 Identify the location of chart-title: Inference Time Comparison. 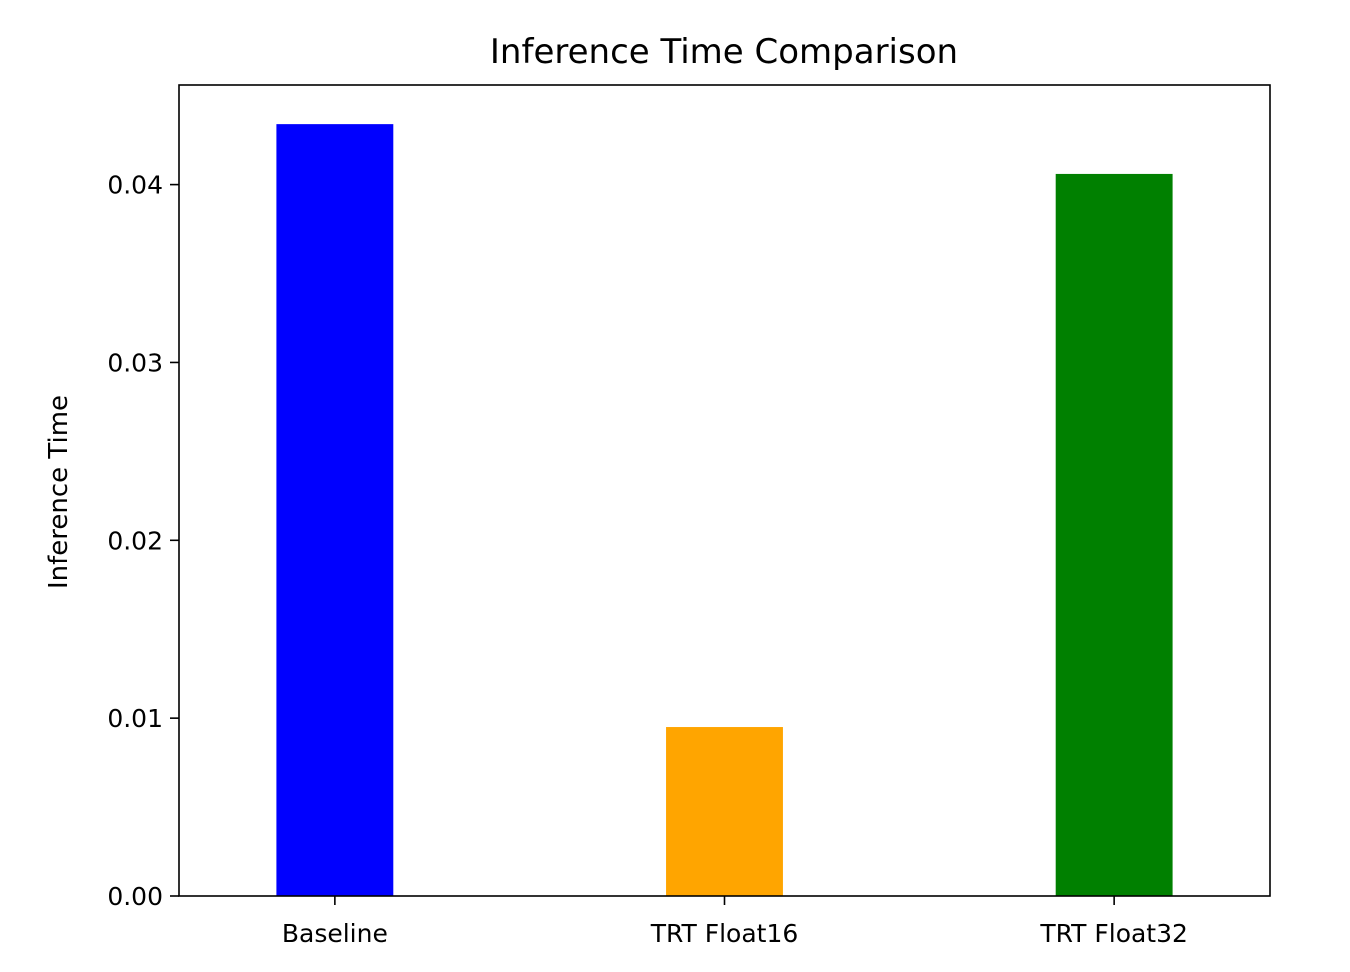
(724, 52).